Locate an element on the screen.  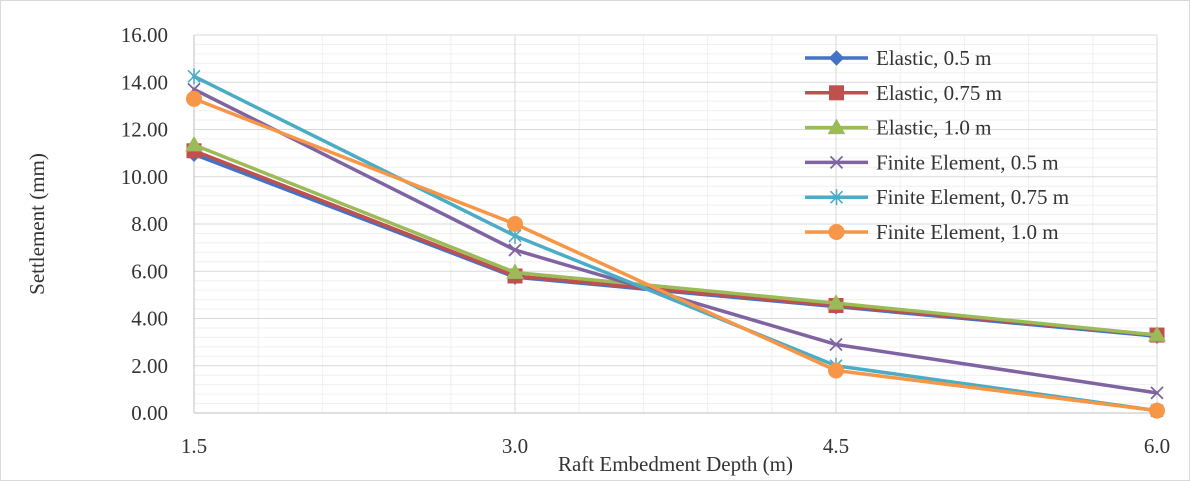
y-tick-label: 0.00 is located at coordinates (149, 413).